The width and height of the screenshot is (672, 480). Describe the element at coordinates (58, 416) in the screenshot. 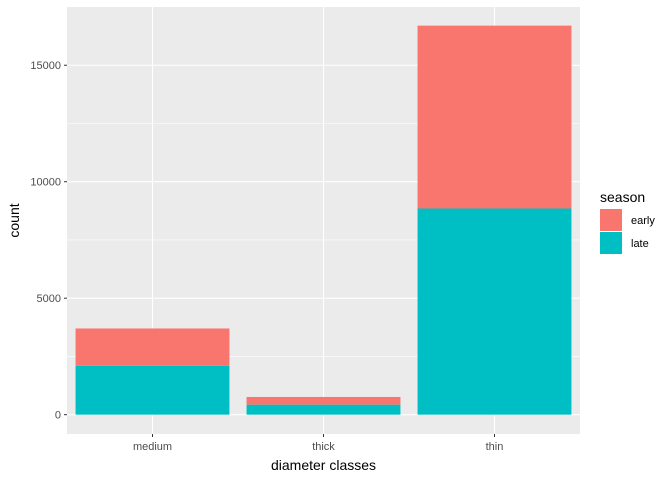

I see `y-tick-label: 0` at that location.